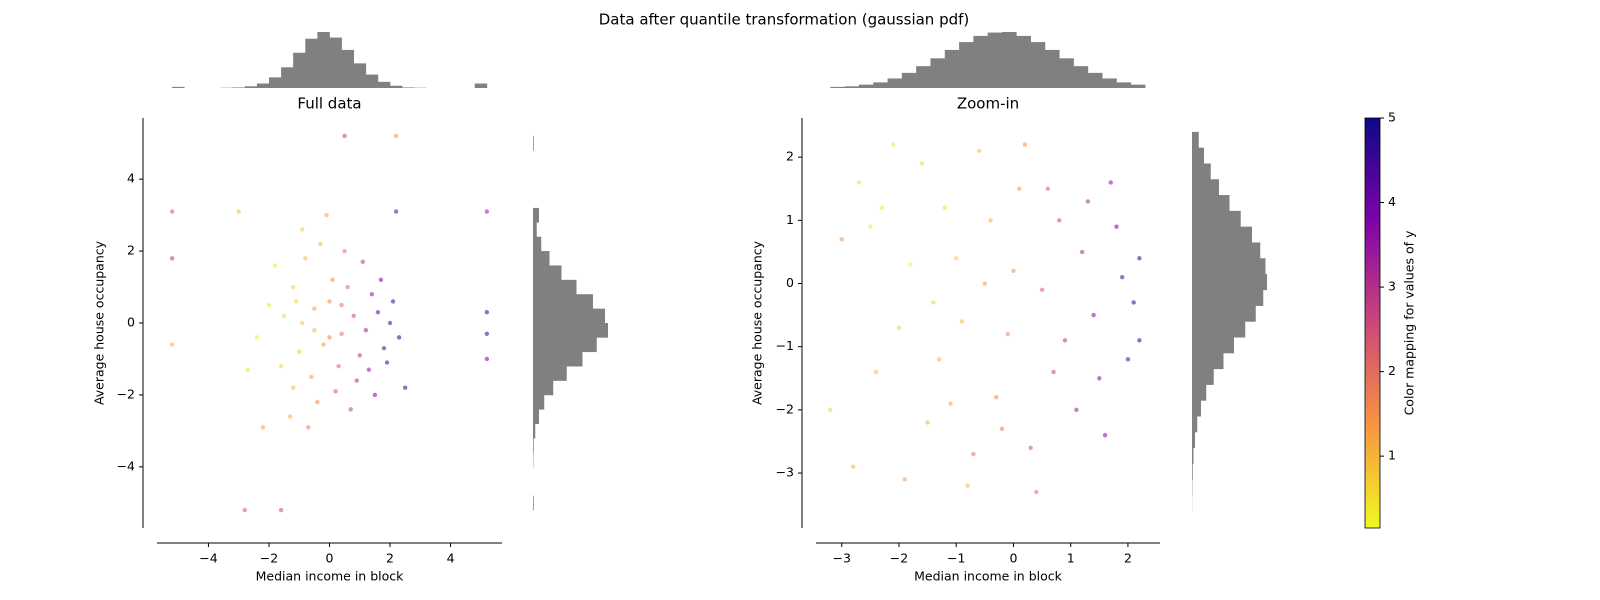 This screenshot has width=1600, height=600. Describe the element at coordinates (208, 558) in the screenshot. I see `x-tick-label: −4` at that location.